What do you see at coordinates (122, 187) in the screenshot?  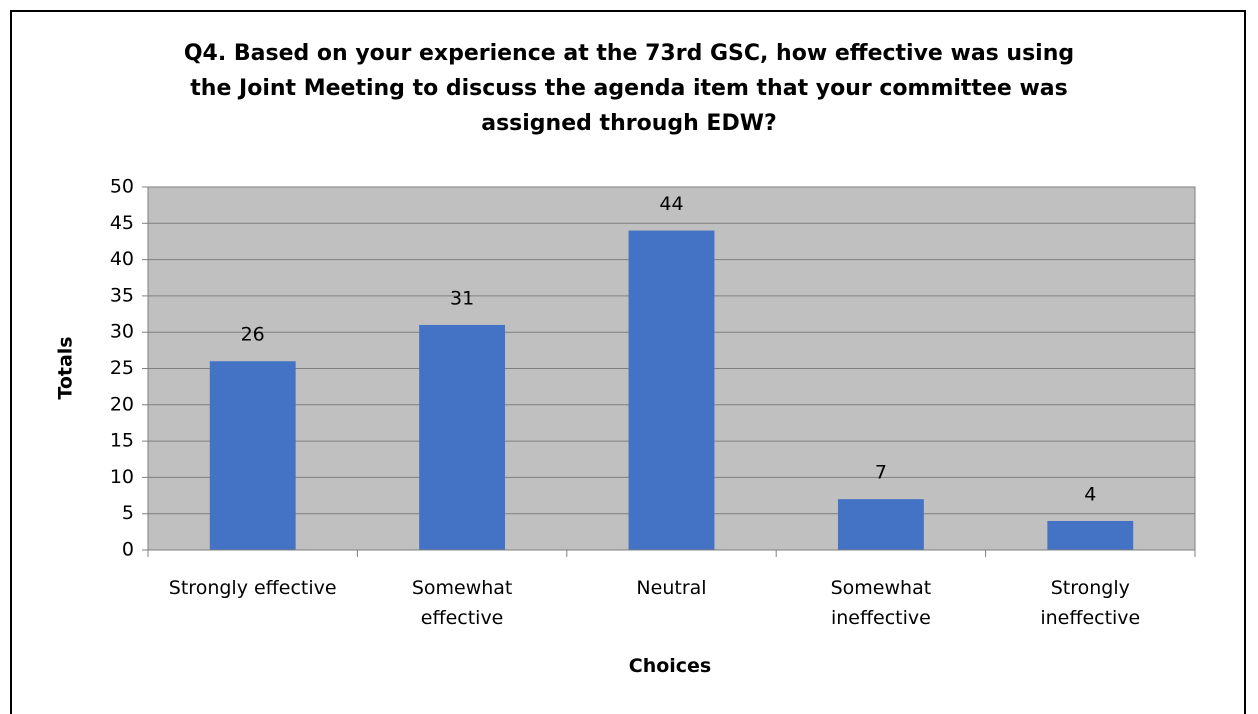 I see `y-tick-label: 50` at bounding box center [122, 187].